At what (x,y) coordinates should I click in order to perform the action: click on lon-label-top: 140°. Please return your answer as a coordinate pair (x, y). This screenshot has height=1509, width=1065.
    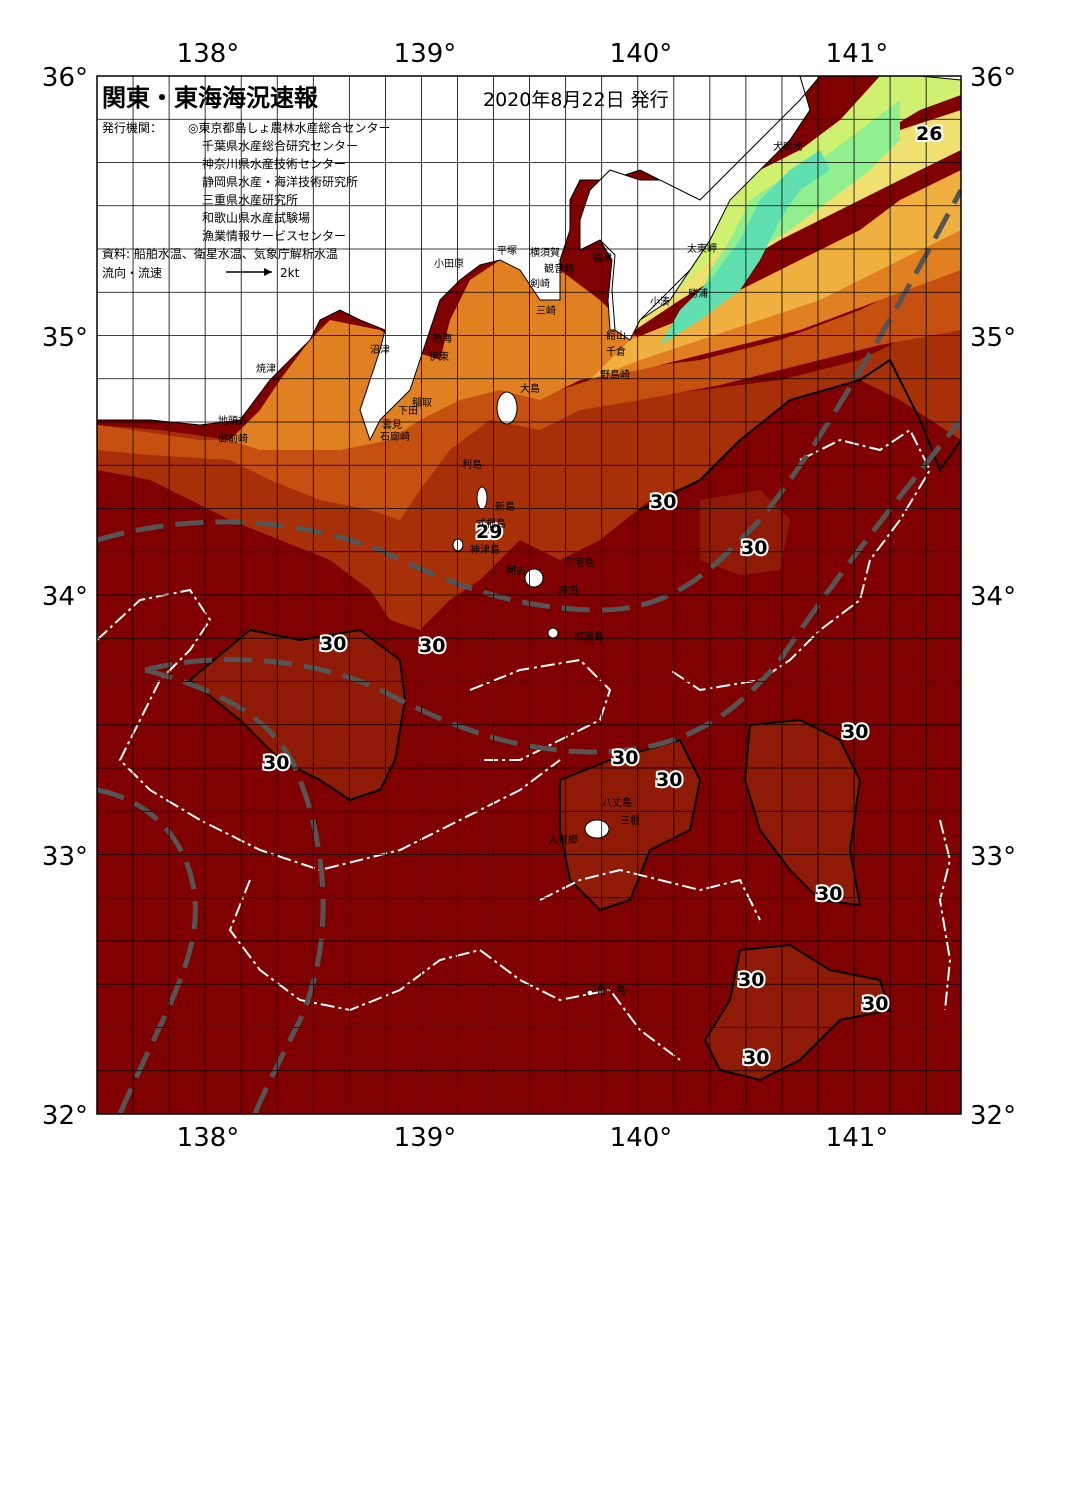
    Looking at the image, I should click on (641, 54).